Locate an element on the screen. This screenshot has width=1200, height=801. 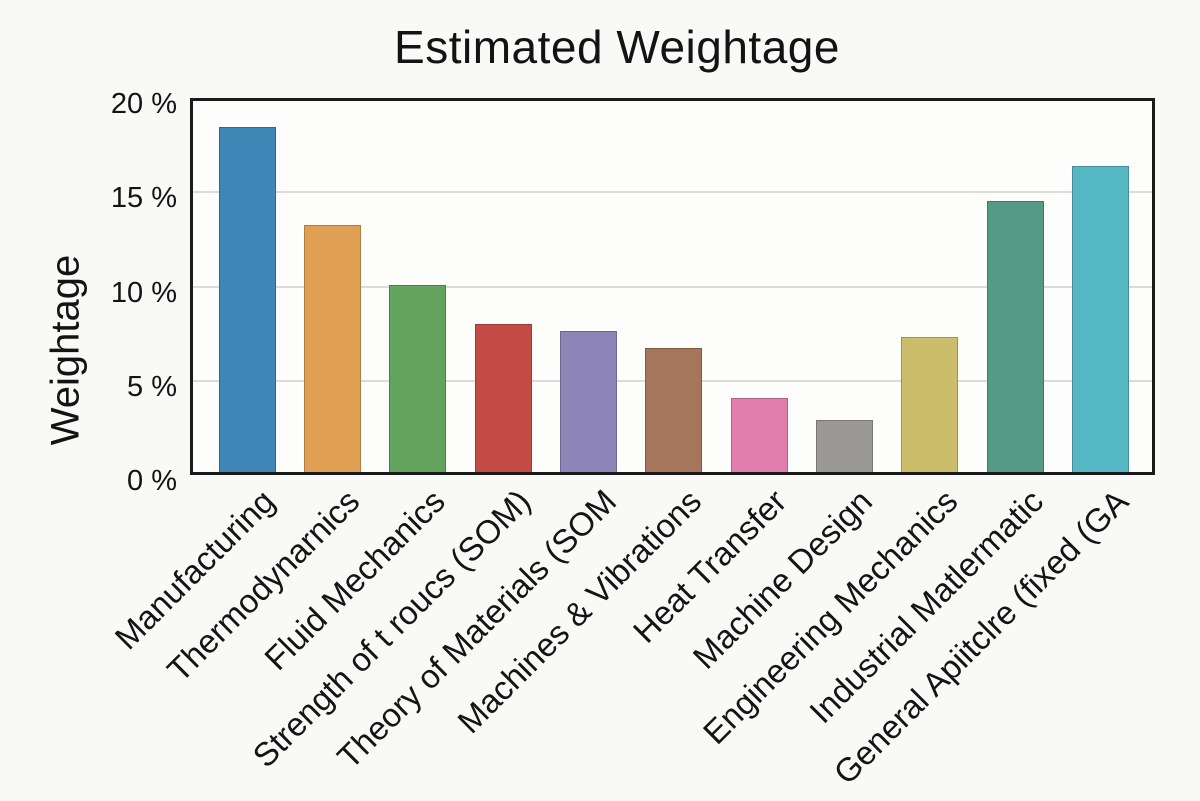
y-tick-label: 0 % is located at coordinates (152, 481).